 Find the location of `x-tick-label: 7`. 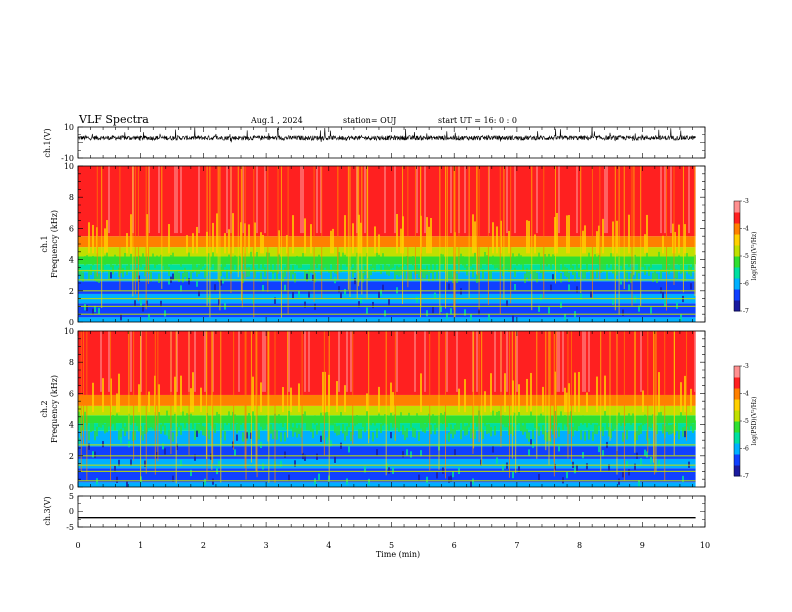

x-tick-label: 7 is located at coordinates (516, 545).